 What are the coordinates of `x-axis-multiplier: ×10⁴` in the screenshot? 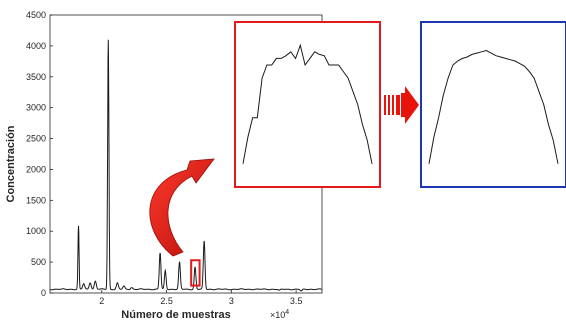 It's located at (279, 314).